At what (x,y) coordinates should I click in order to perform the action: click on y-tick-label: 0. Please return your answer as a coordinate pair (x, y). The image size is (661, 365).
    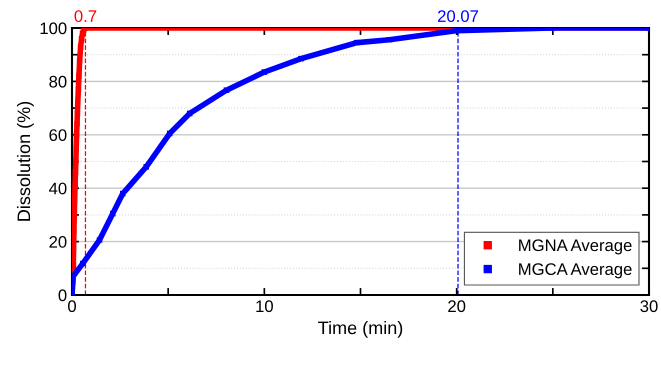
    Looking at the image, I should click on (62, 295).